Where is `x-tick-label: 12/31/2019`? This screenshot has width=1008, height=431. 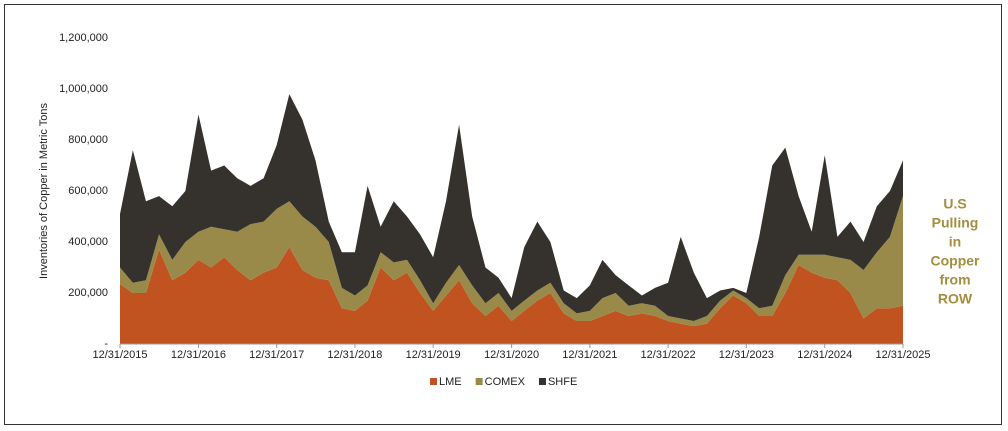
x-tick-label: 12/31/2019 is located at coordinates (433, 355).